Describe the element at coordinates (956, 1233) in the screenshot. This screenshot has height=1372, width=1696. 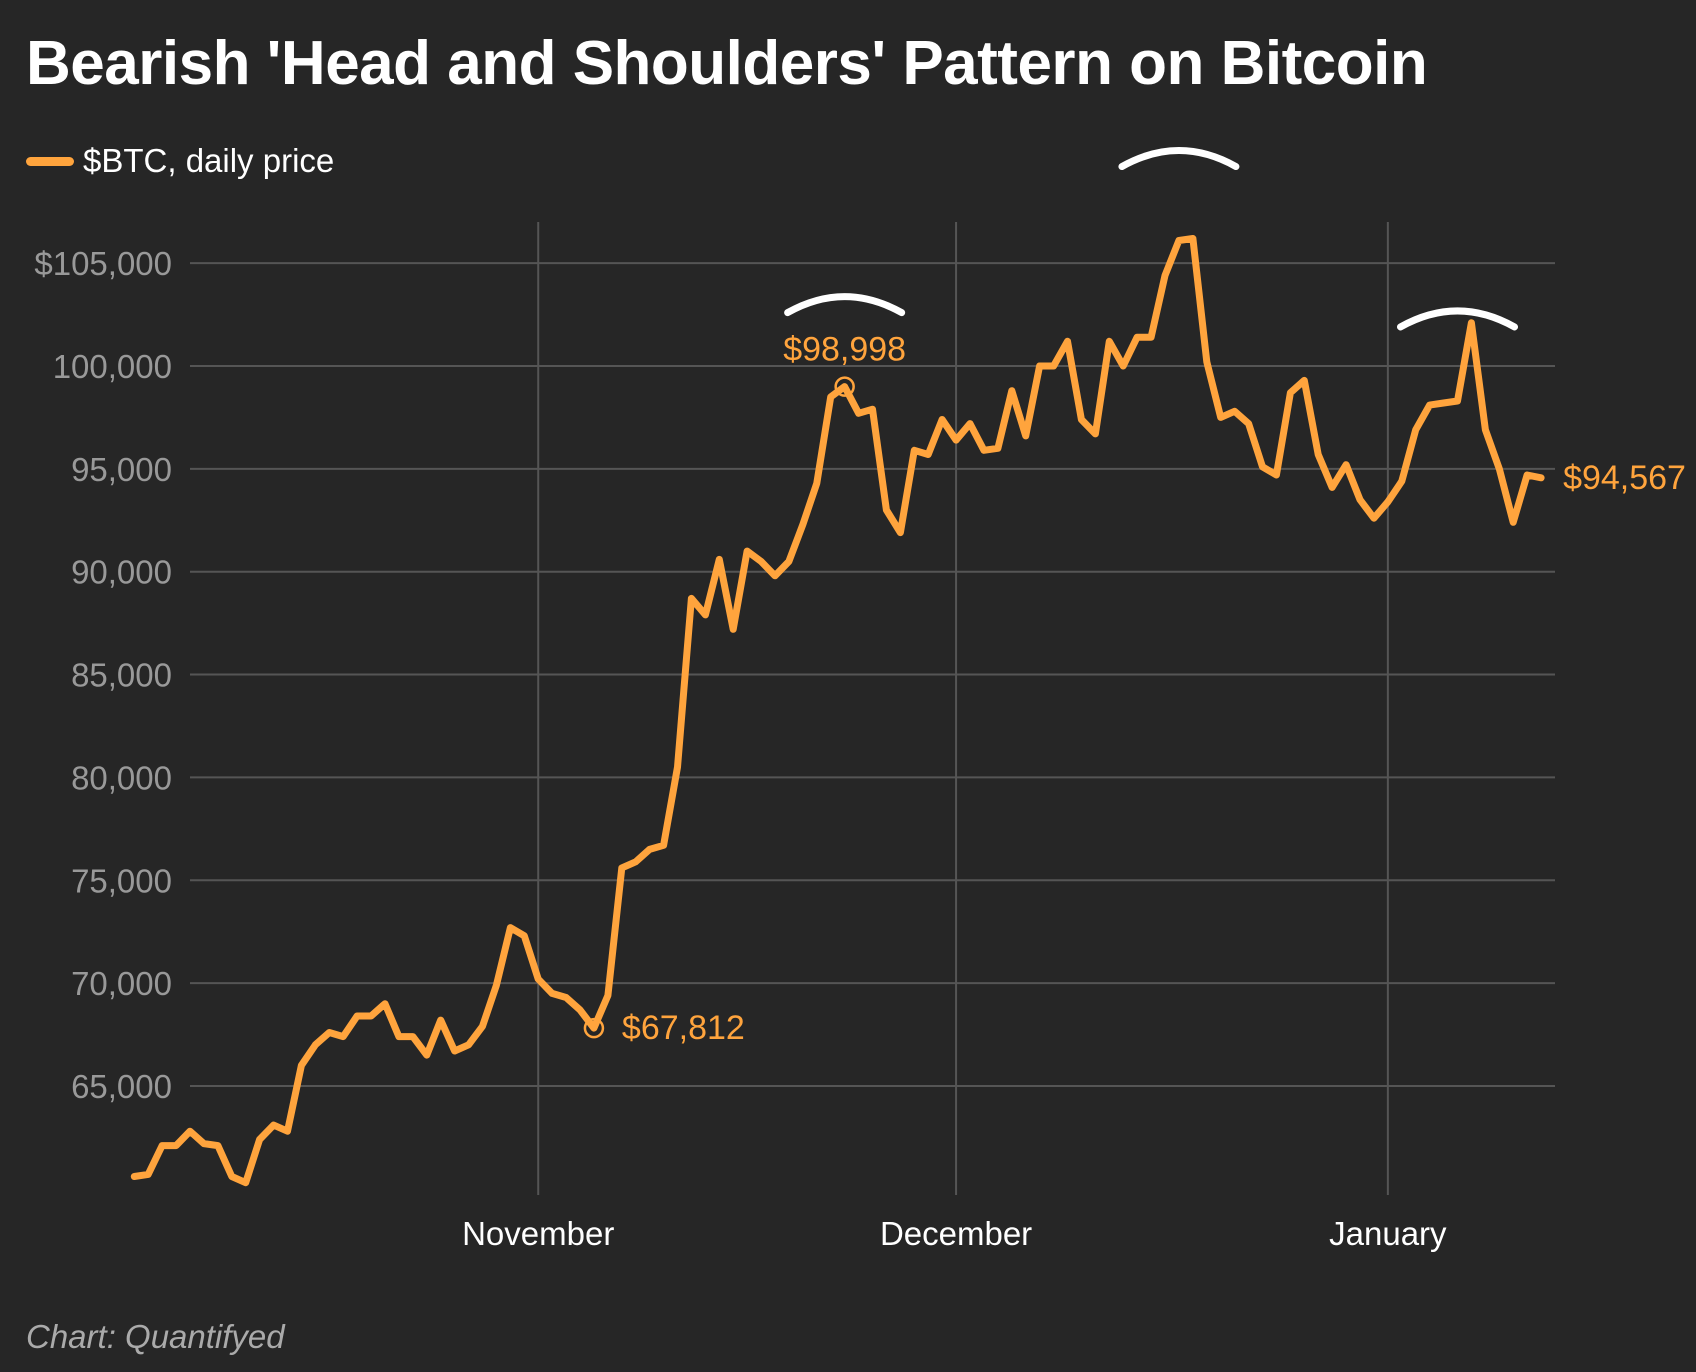
I see `x-tick-label: December` at that location.